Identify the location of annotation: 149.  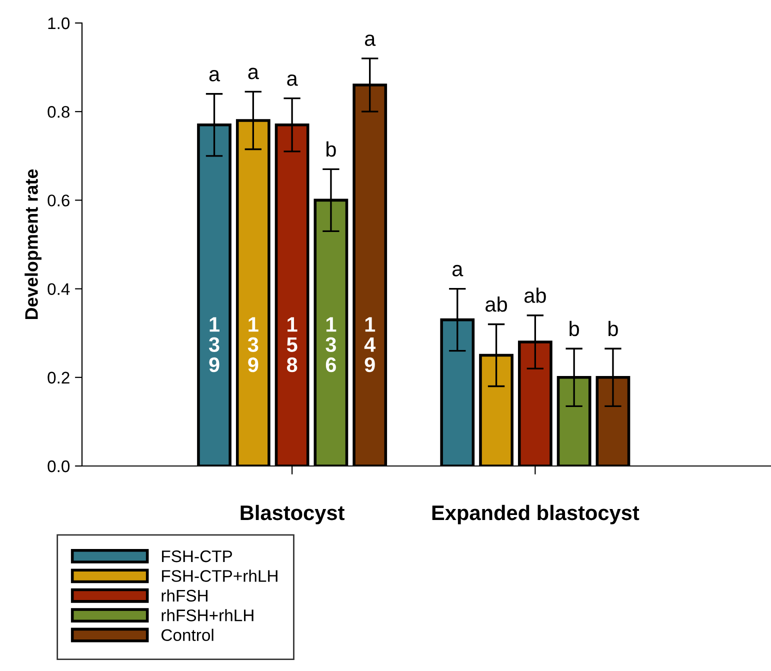
(370, 344).